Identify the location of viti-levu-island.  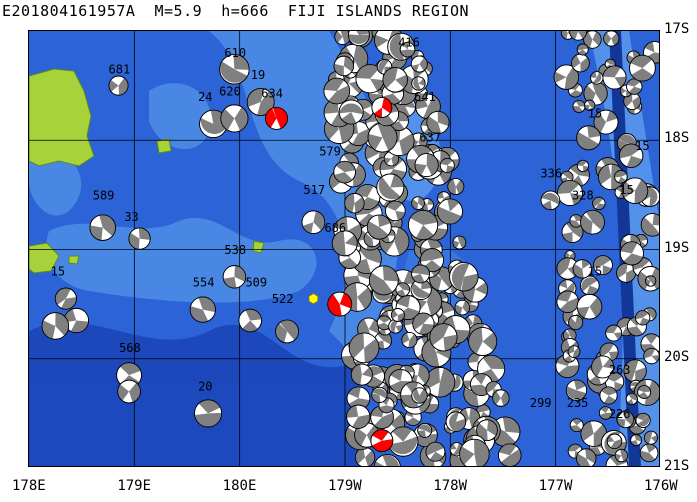
(62, 117).